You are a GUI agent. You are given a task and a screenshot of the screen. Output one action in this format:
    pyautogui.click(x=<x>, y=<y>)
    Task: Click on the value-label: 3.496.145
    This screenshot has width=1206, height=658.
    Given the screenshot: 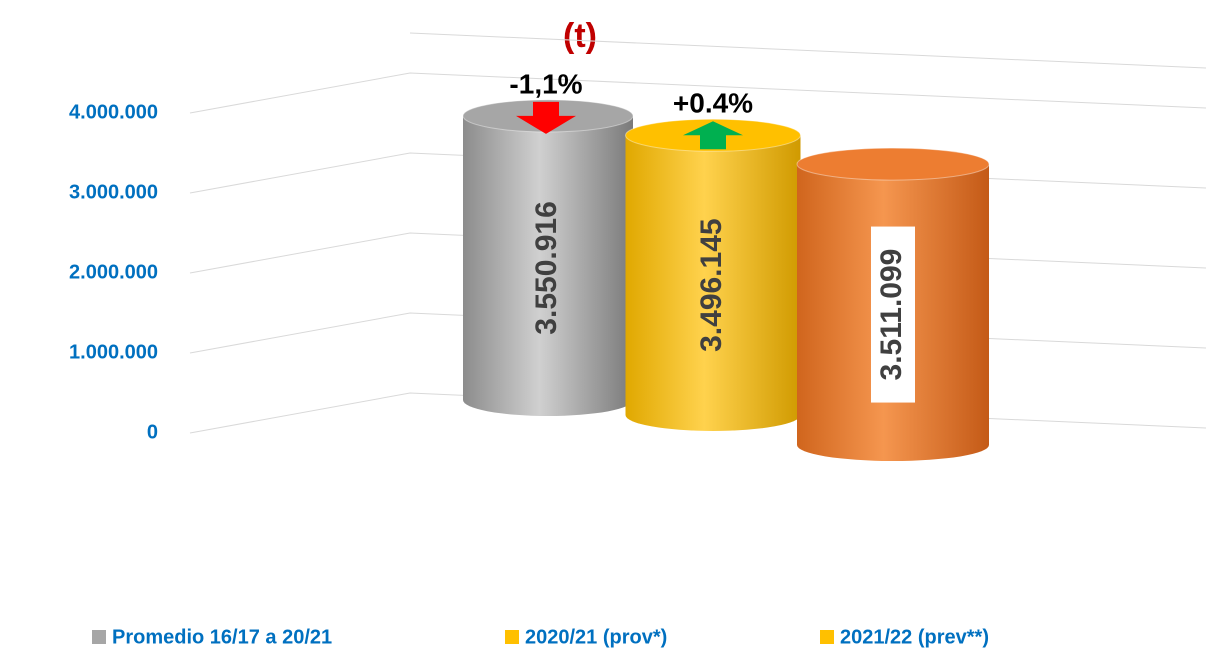 What is the action you would take?
    pyautogui.click(x=711, y=284)
    